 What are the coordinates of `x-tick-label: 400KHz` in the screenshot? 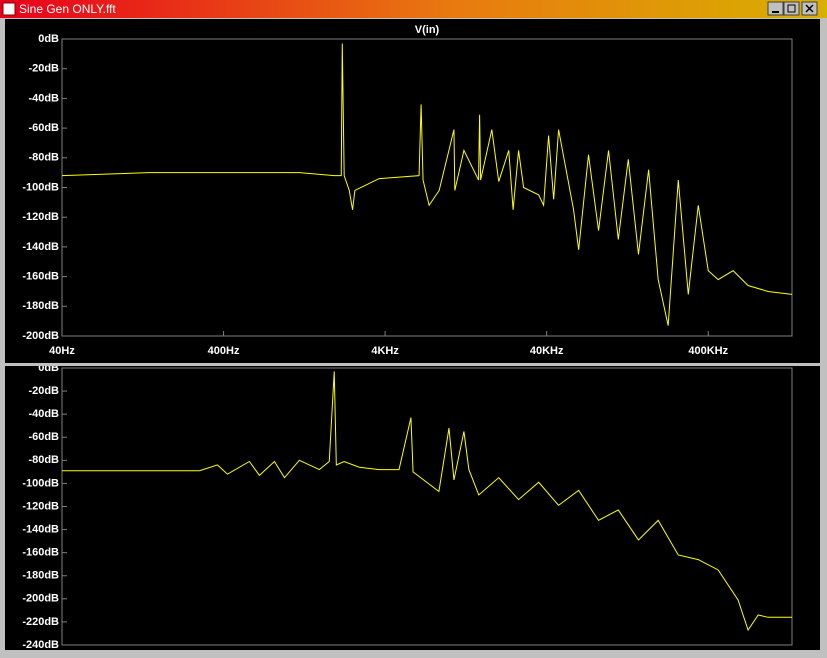 It's located at (708, 351).